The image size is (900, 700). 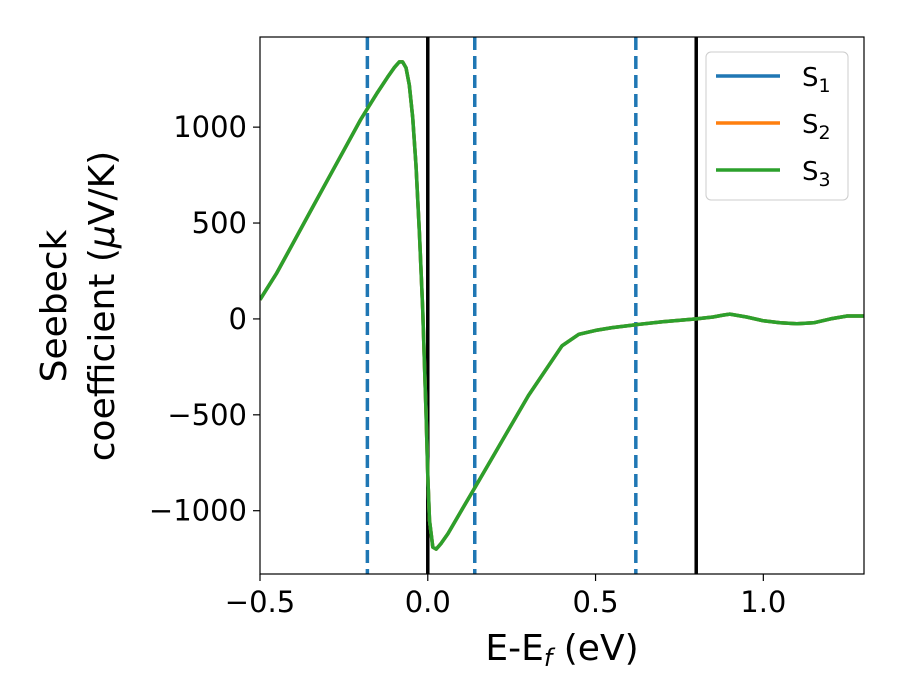 I want to click on x-tick-label: −0.5, so click(x=260, y=602).